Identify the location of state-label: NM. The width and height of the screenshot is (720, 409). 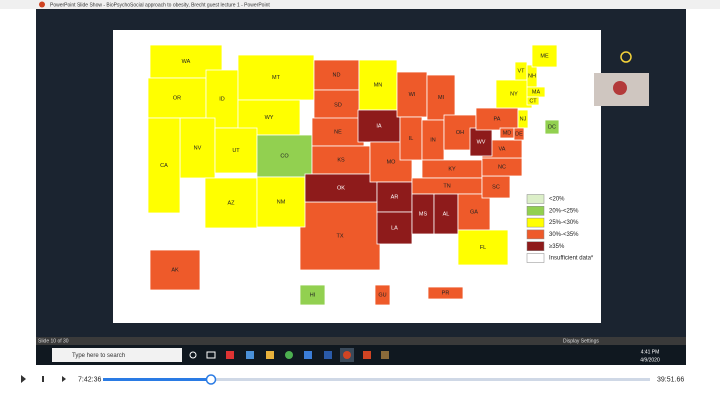
(281, 202).